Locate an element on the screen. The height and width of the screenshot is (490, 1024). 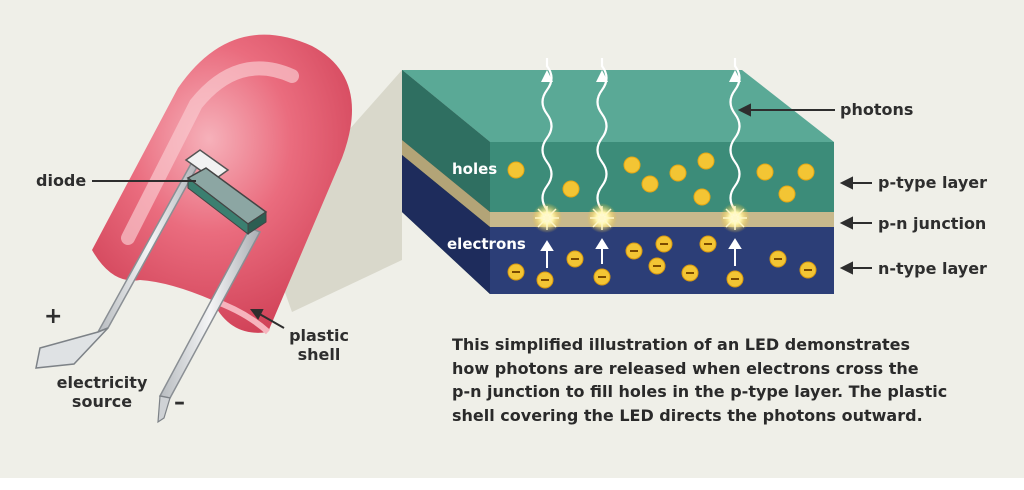
p-type-layer-label: p-type layer is located at coordinates (933, 182).